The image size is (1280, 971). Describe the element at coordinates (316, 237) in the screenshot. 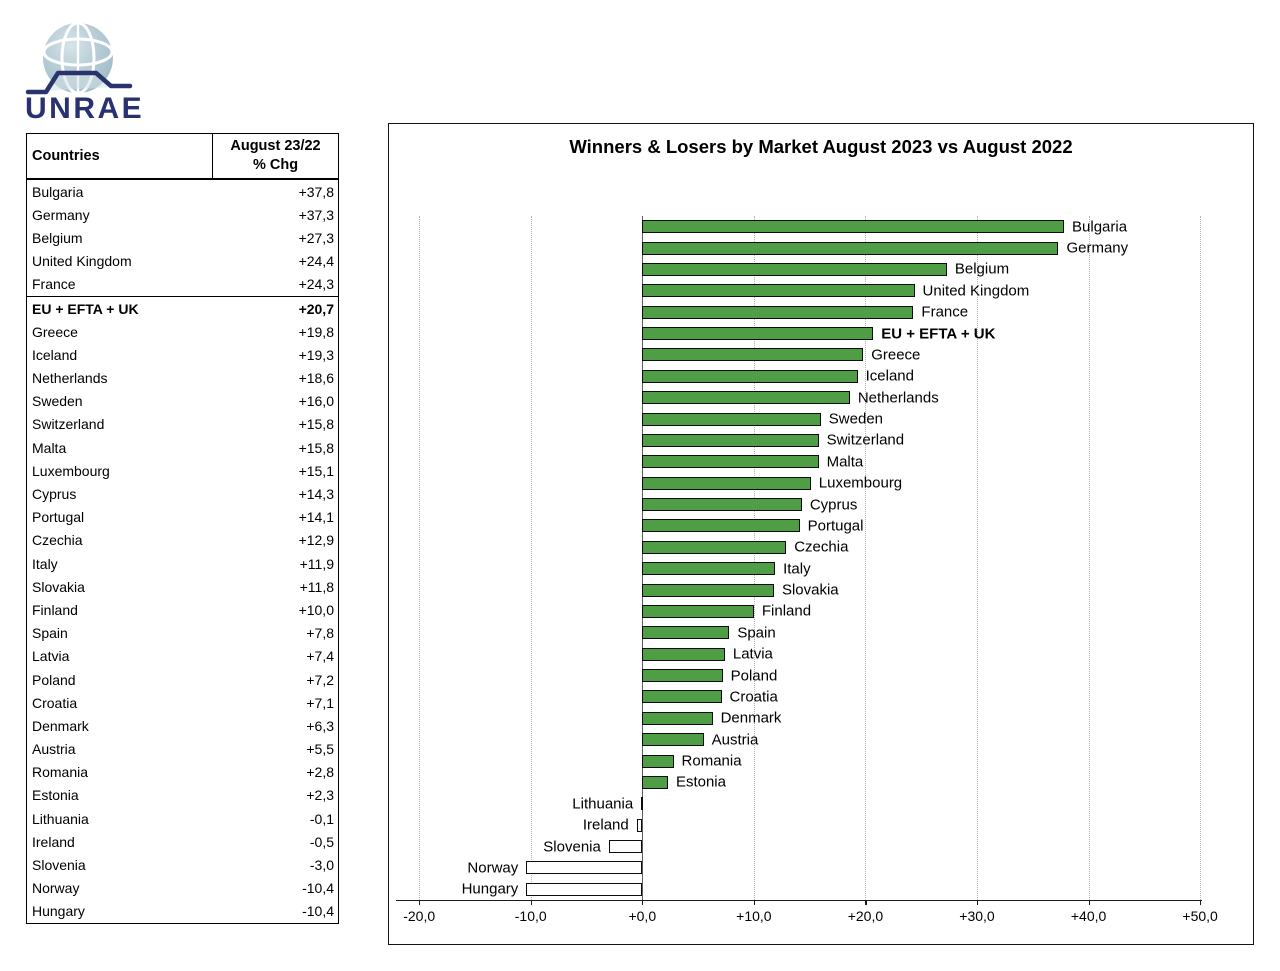

I see `change-cell: +27,3` at that location.